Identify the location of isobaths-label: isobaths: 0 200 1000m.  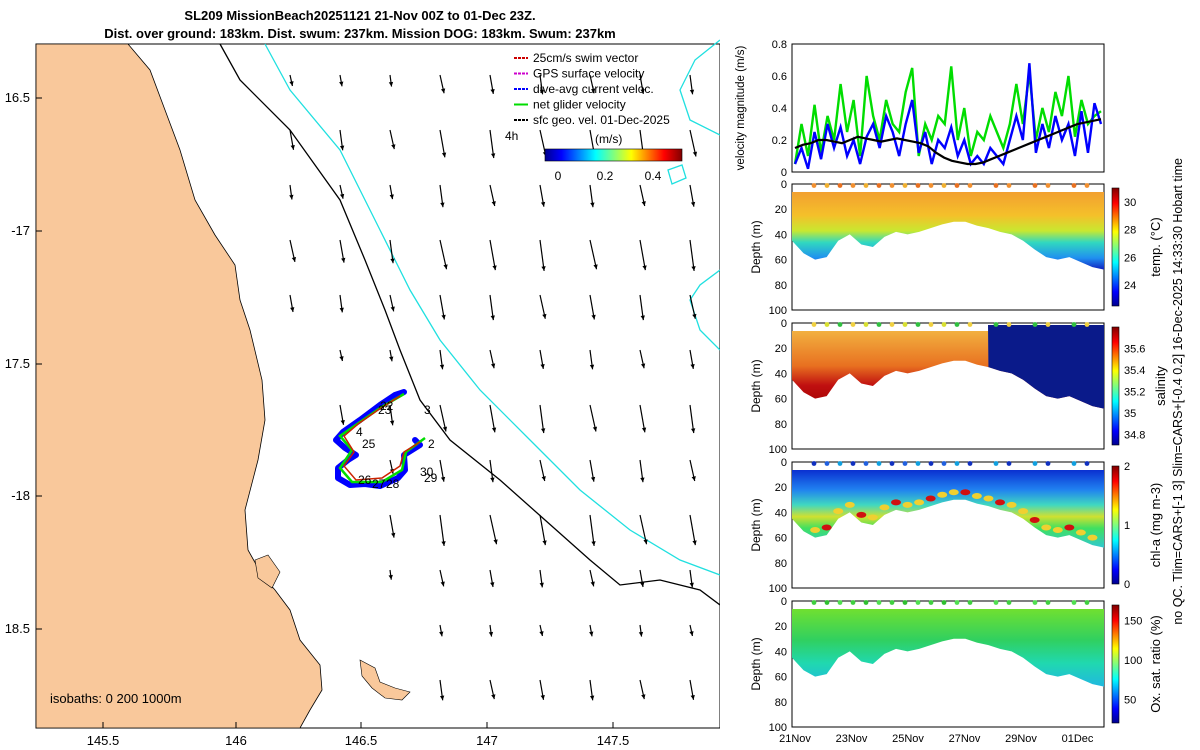
(116, 698).